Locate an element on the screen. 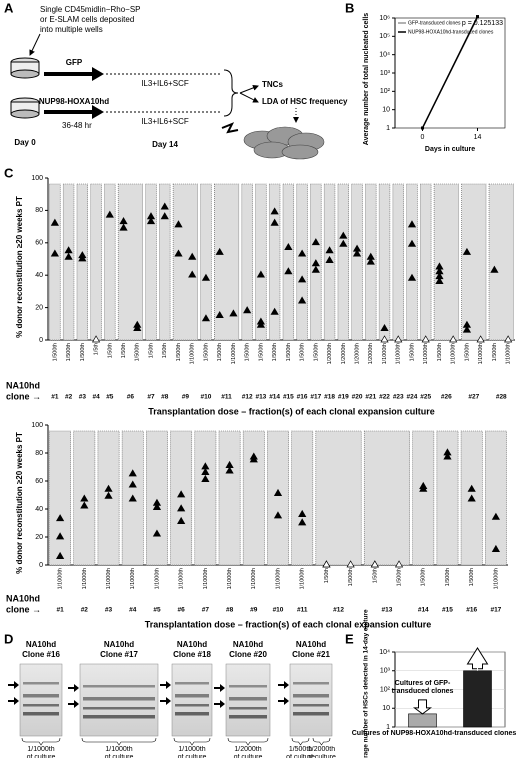 This screenshot has height=758, width=528. y-axis-label: Average number of total nucleated cells is located at coordinates (366, 79).